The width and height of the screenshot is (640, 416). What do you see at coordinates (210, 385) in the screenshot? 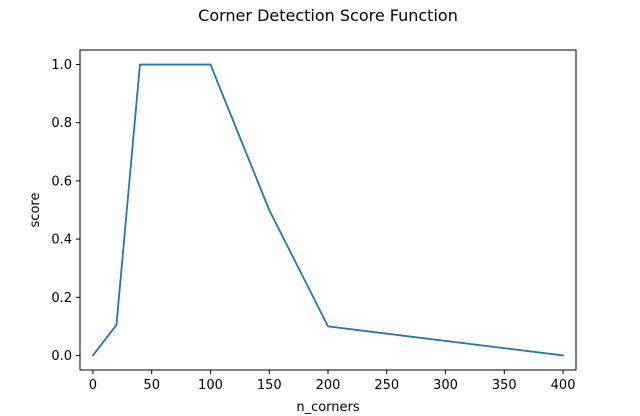
I see `x-tick-label: 100` at bounding box center [210, 385].